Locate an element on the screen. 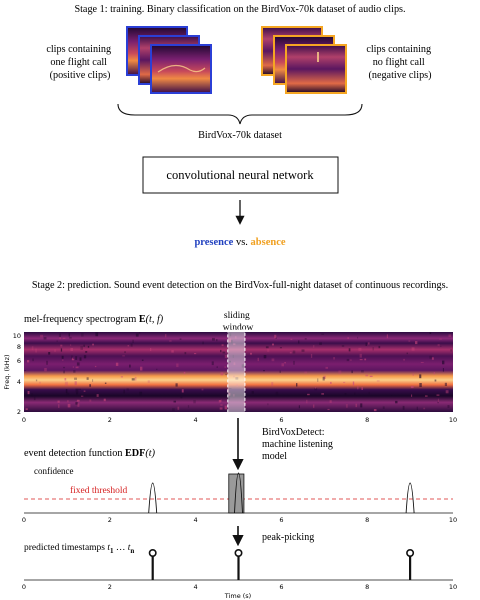 The image size is (480, 600). network-box is located at coordinates (240, 175).